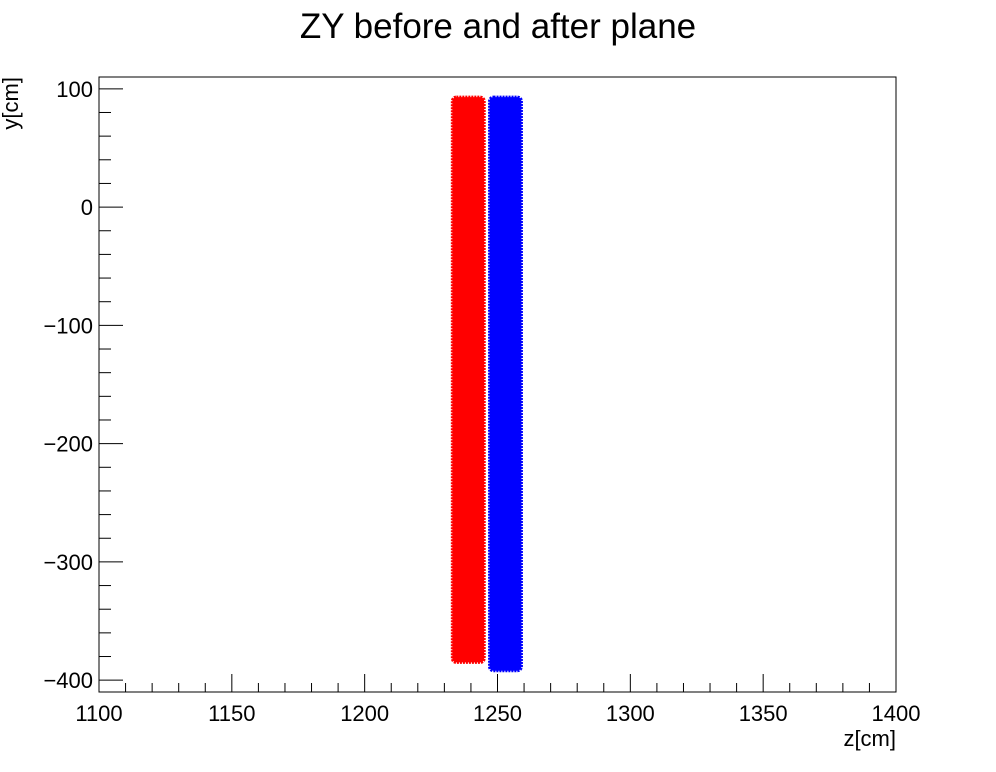 This screenshot has width=996, height=772. What do you see at coordinates (68, 562) in the screenshot?
I see `y-tick-label: −300` at bounding box center [68, 562].